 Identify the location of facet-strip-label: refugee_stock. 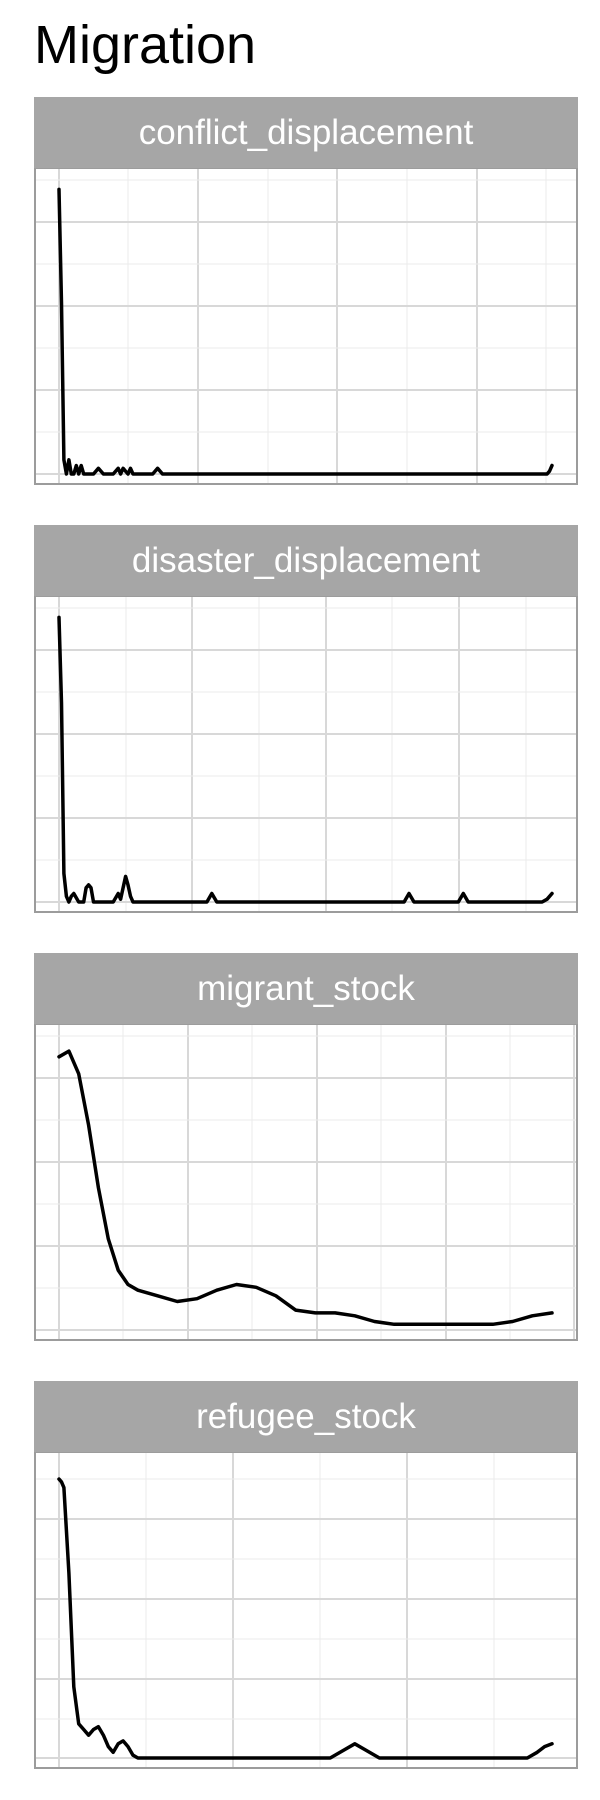
(306, 1416).